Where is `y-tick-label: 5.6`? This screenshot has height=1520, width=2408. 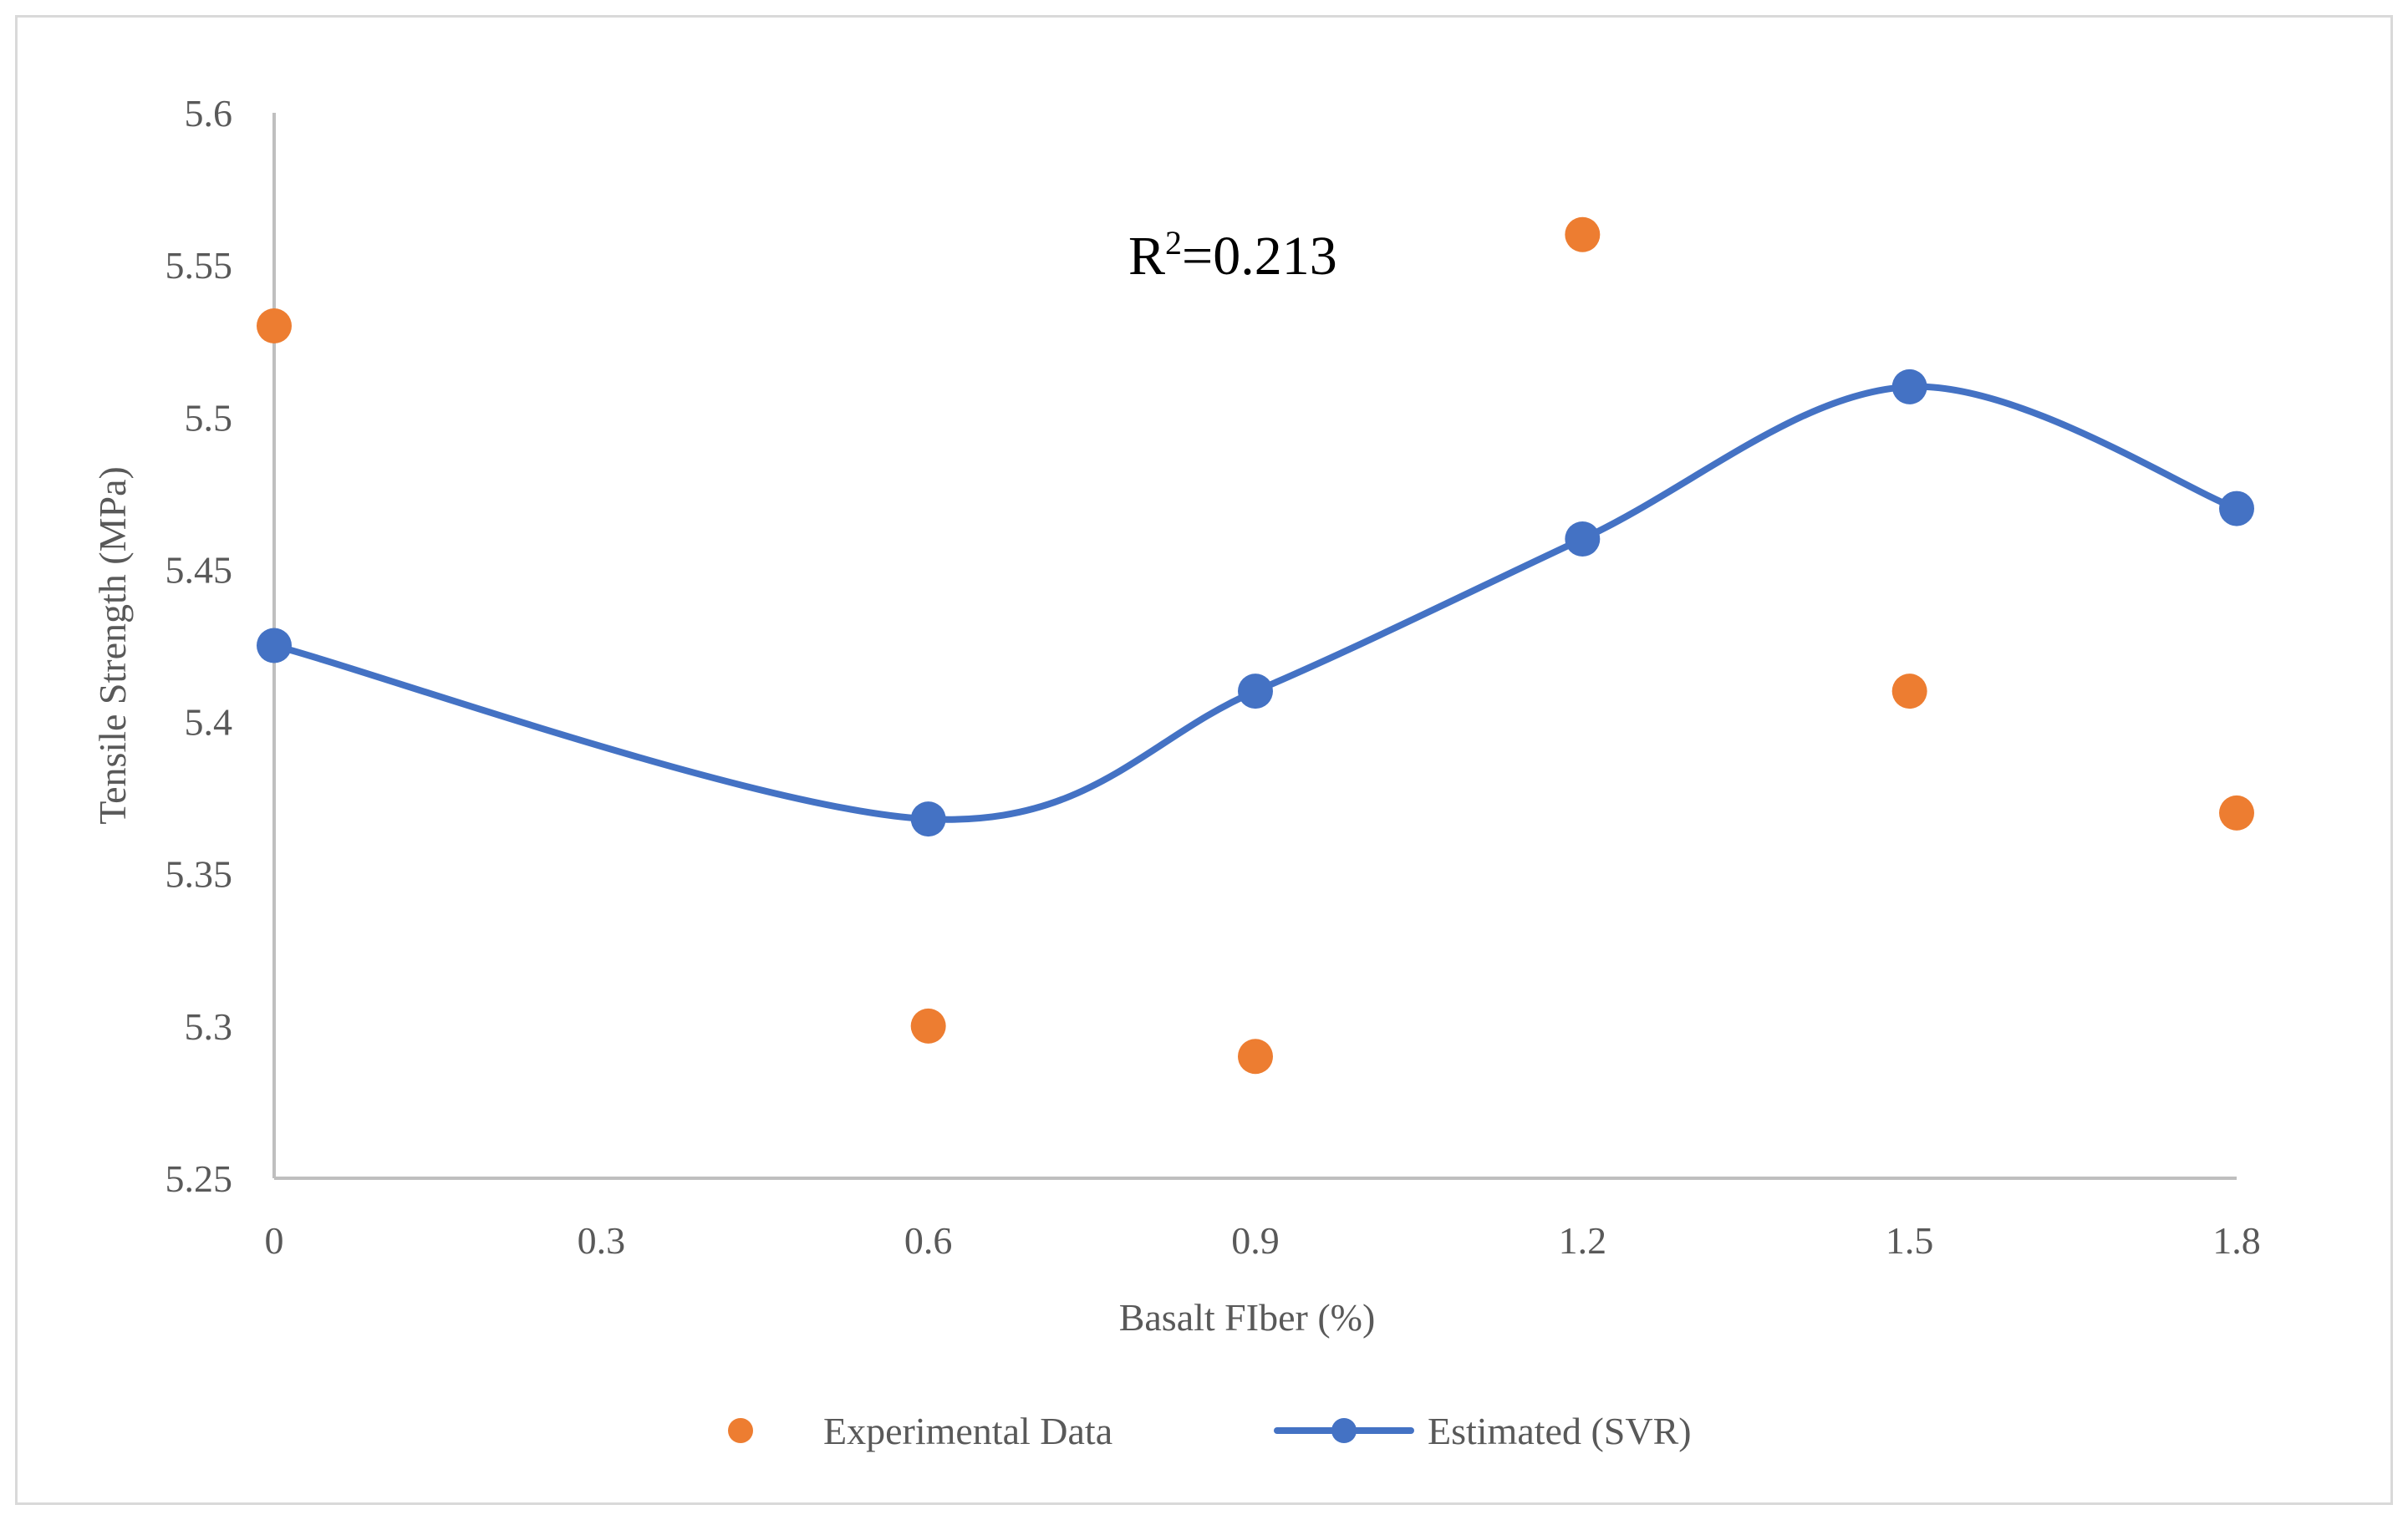 y-tick-label: 5.6 is located at coordinates (209, 114).